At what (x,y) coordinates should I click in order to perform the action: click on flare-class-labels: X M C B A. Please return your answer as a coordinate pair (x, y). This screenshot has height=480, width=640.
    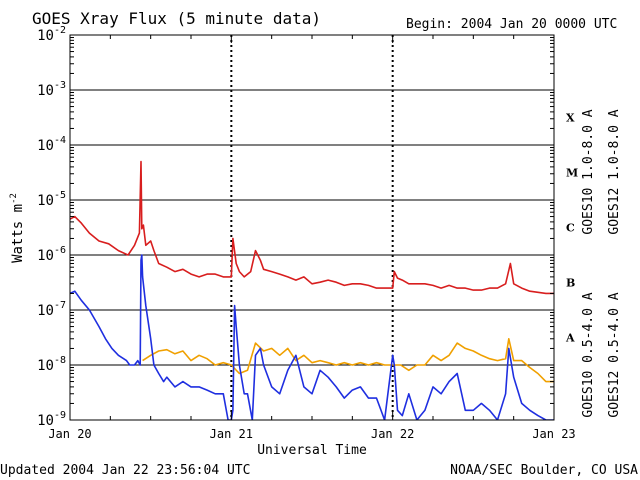
    Looking at the image, I should click on (571, 228).